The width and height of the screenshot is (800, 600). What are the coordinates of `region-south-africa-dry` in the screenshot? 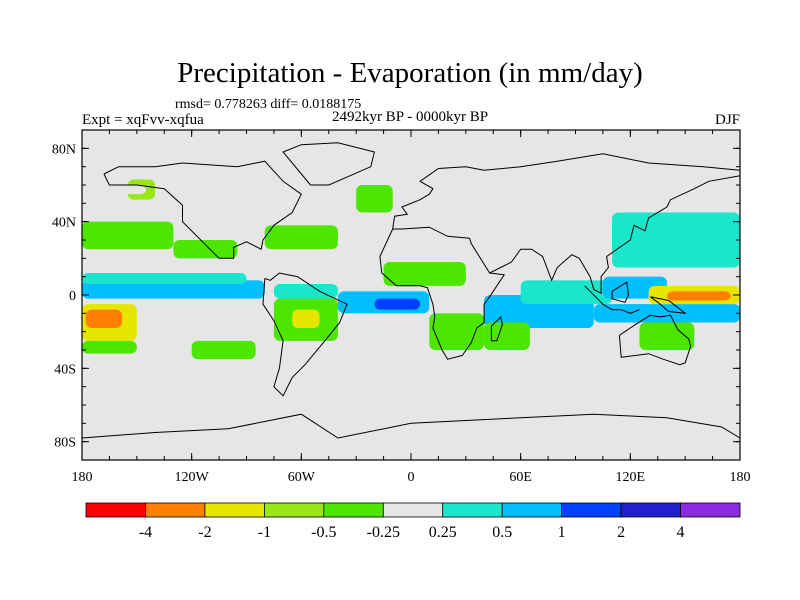 It's located at (457, 331).